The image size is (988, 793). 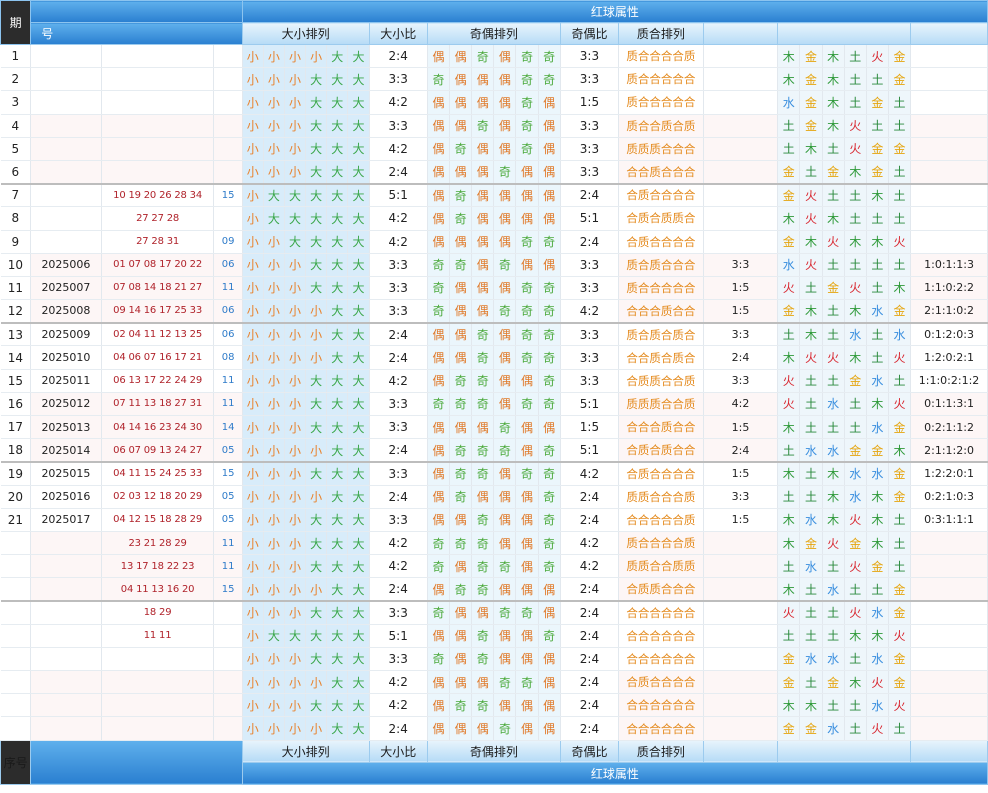 What do you see at coordinates (661, 381) in the screenshot?
I see `prime-composite-order: 合质质合合质` at bounding box center [661, 381].